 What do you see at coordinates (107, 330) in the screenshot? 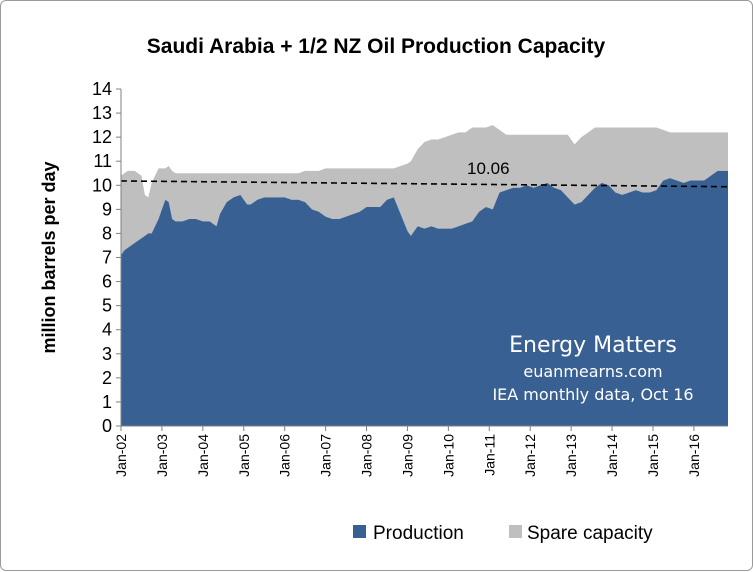
I see `y-tick-label: 4` at bounding box center [107, 330].